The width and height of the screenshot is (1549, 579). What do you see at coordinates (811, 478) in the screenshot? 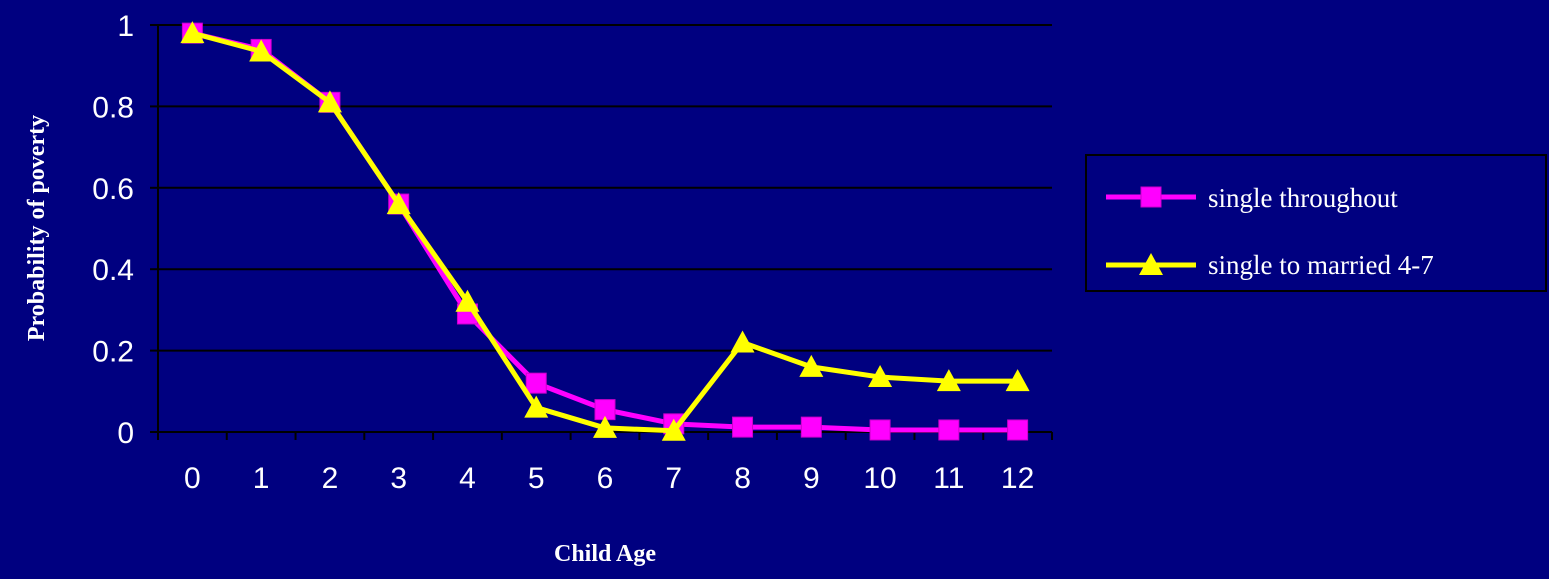
I see `x-tick-label: 9` at bounding box center [811, 478].